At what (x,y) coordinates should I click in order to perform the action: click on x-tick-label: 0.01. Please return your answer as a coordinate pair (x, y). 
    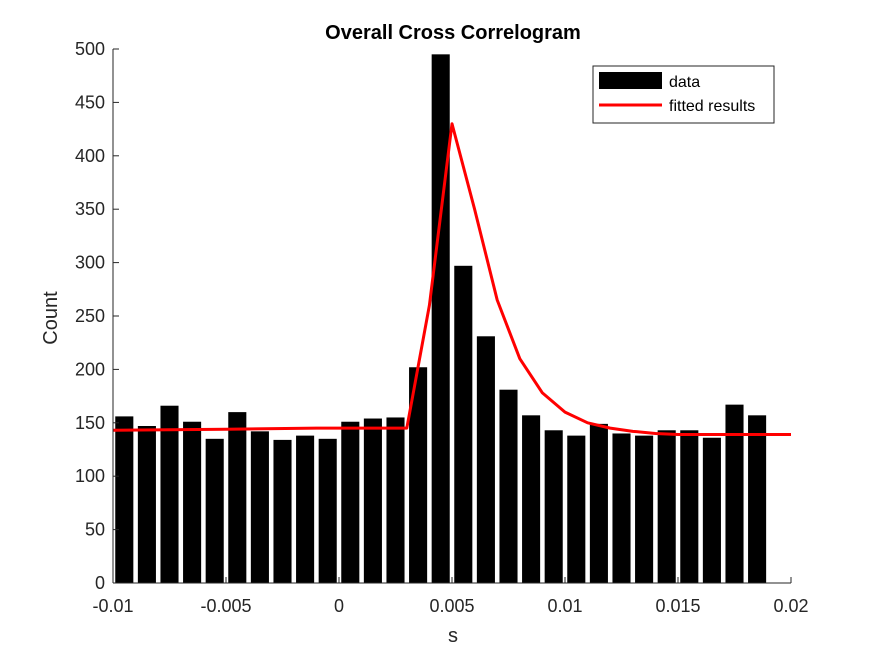
    Looking at the image, I should click on (564, 606).